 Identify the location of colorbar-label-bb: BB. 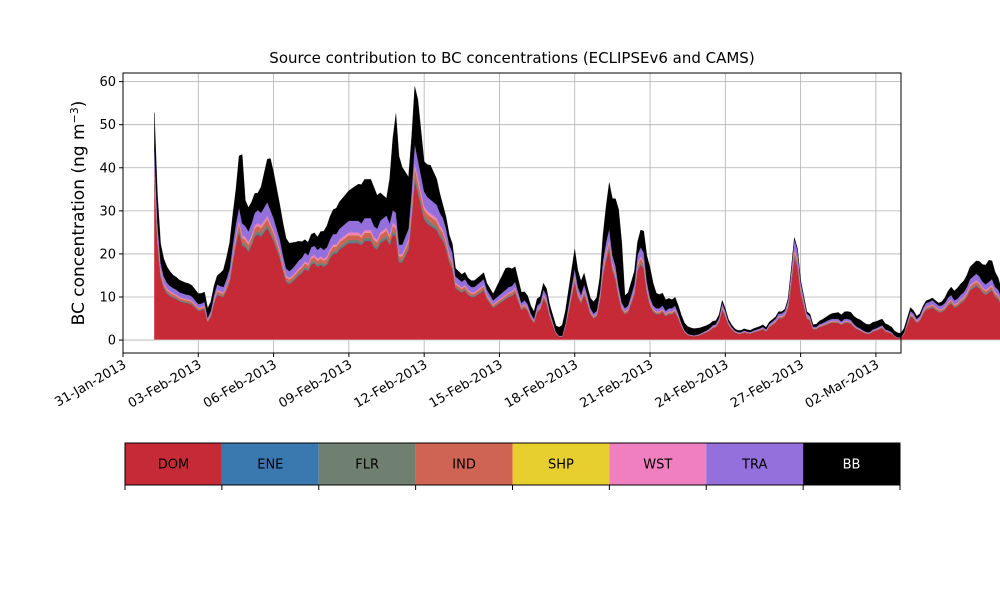
(852, 465).